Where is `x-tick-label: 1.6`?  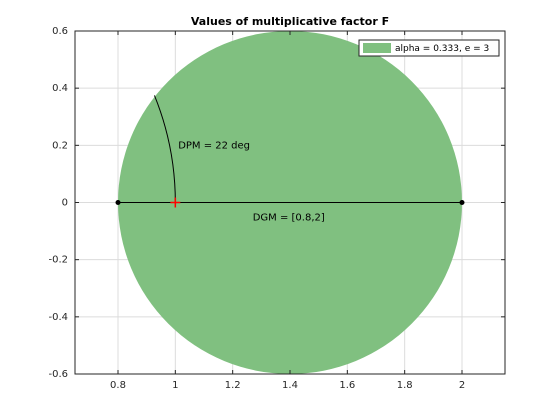 x-tick-label: 1.6 is located at coordinates (347, 385).